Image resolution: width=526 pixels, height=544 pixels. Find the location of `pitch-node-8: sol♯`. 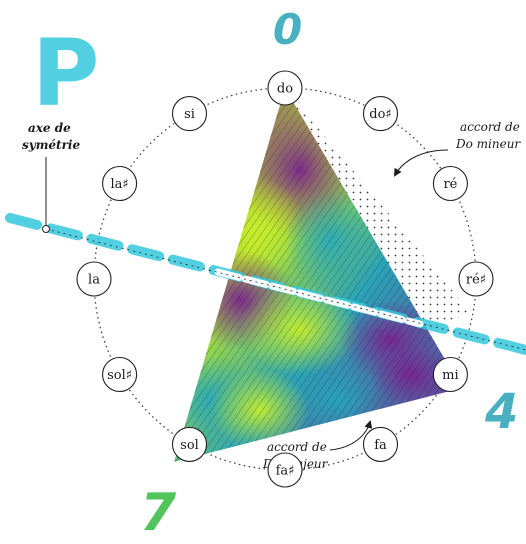

pitch-node-8: sol♯ is located at coordinates (120, 374).